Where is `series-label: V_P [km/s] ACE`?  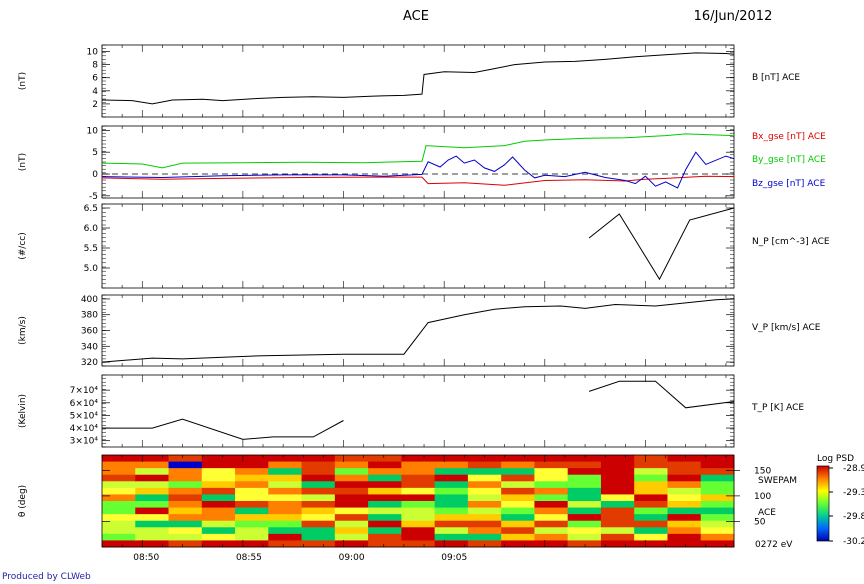
series-label: V_P [km/s] ACE is located at coordinates (786, 328).